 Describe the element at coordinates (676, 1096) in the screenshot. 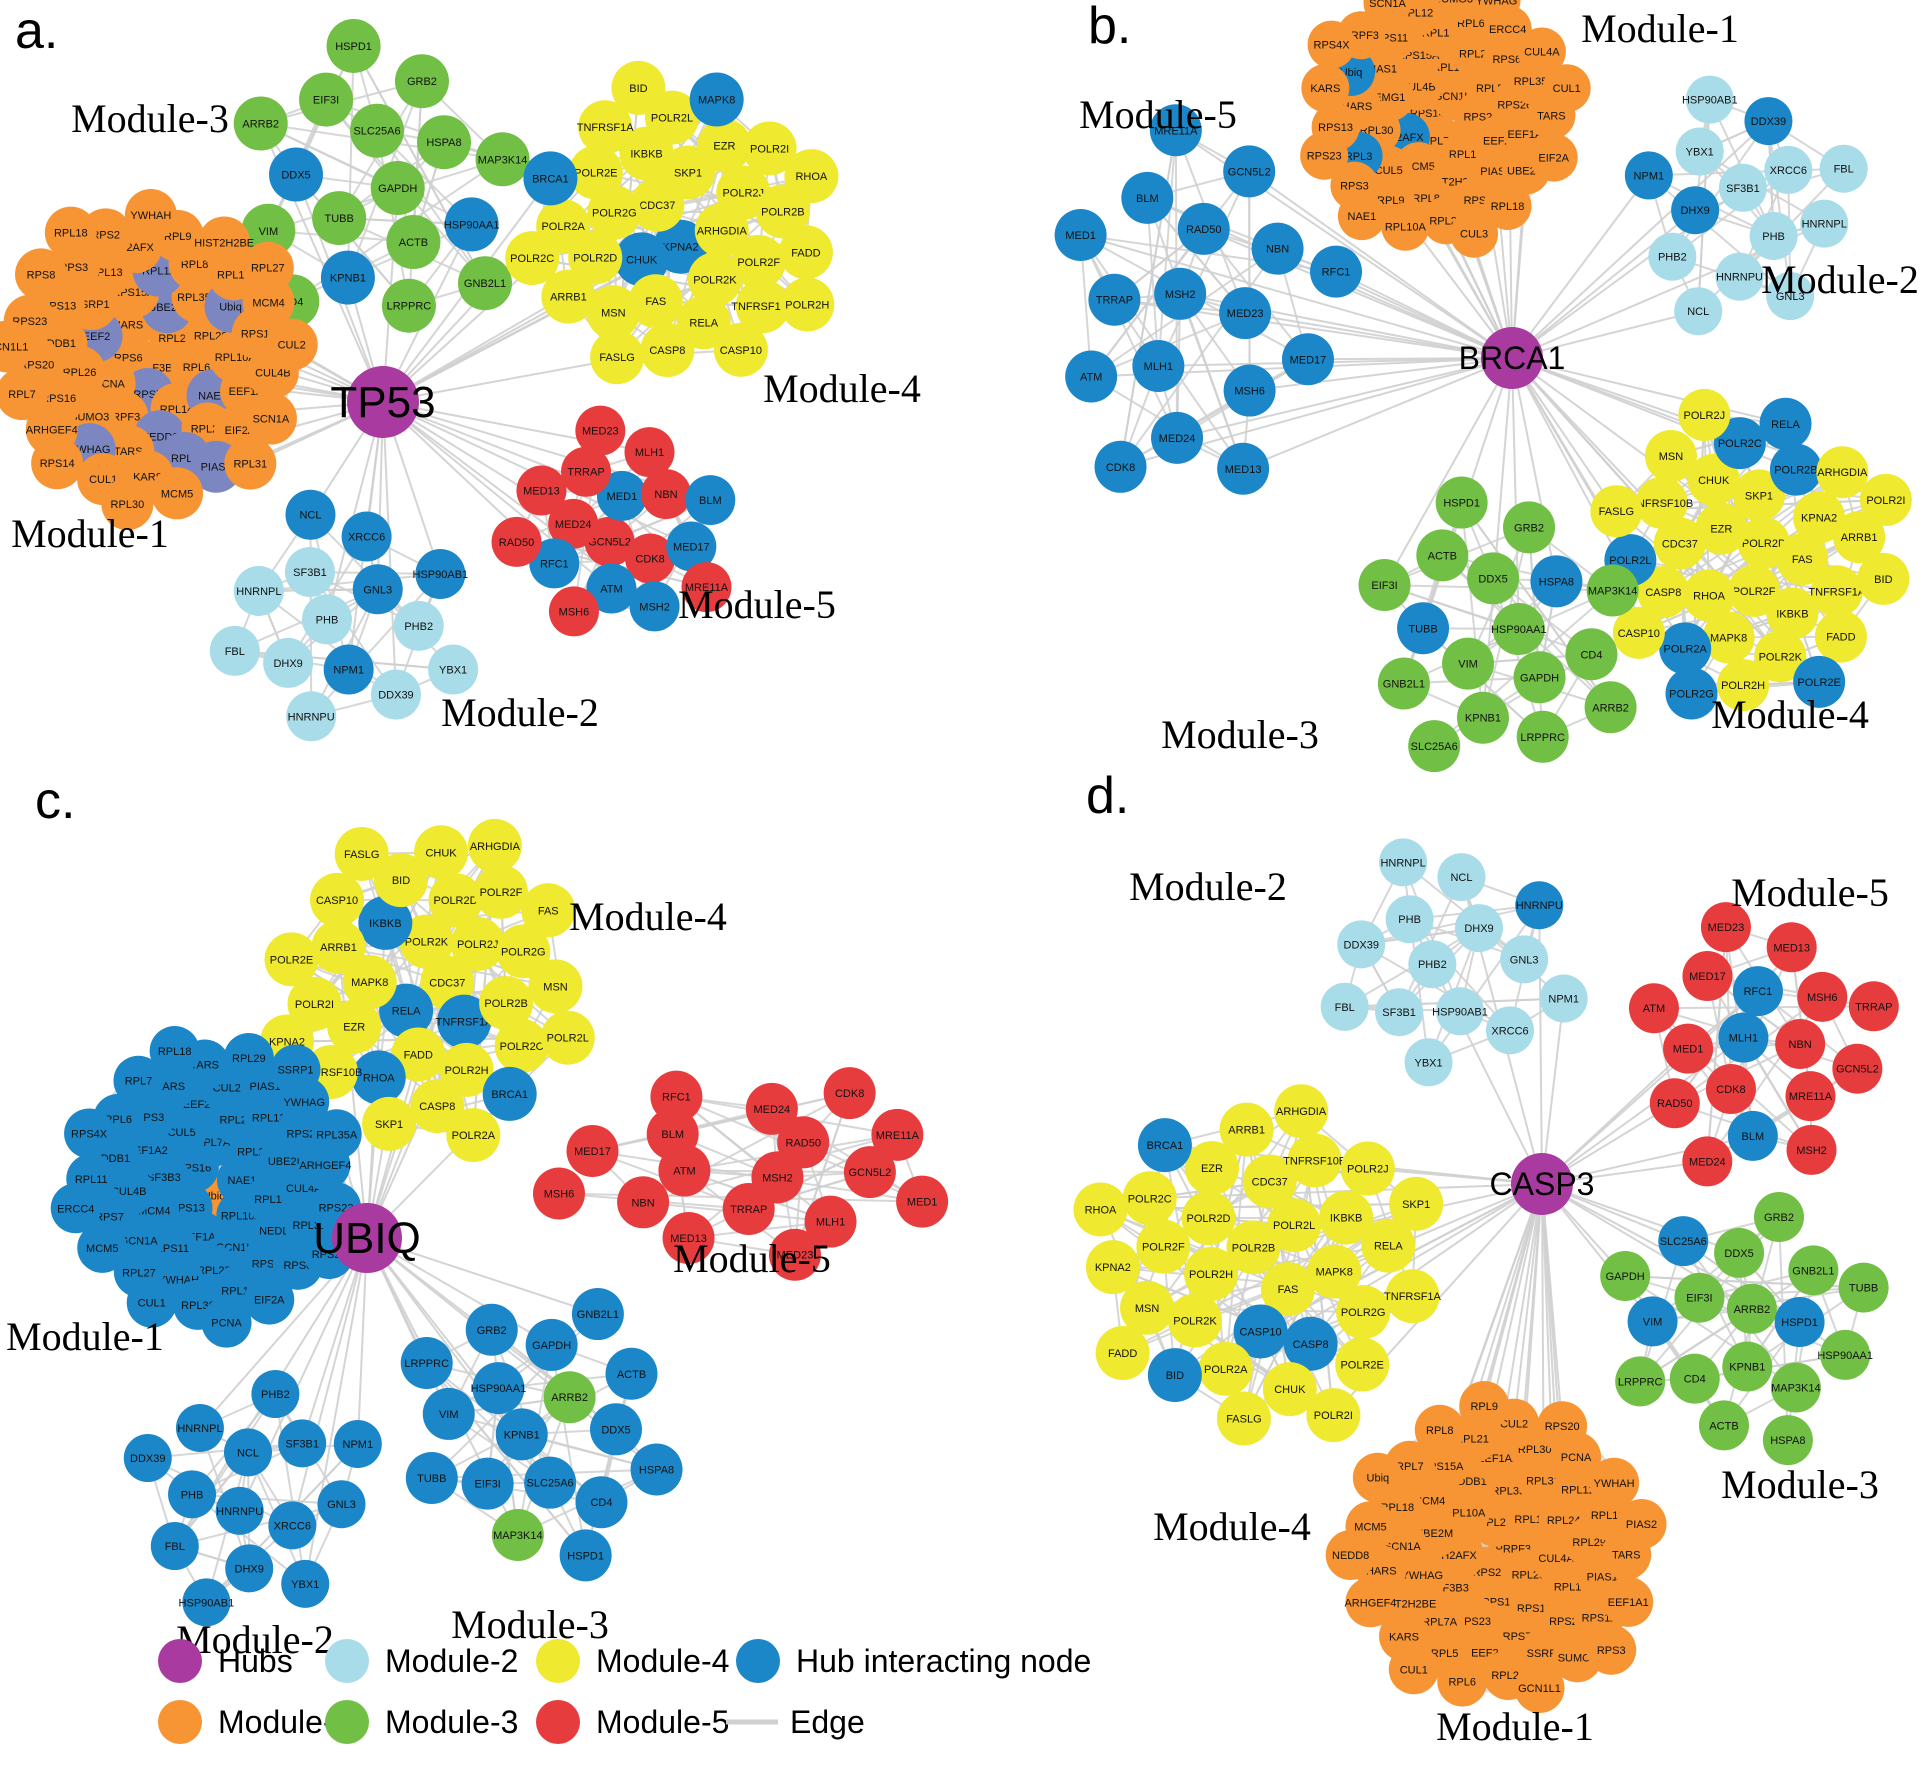

I see `node-RFC1: RFC1` at that location.